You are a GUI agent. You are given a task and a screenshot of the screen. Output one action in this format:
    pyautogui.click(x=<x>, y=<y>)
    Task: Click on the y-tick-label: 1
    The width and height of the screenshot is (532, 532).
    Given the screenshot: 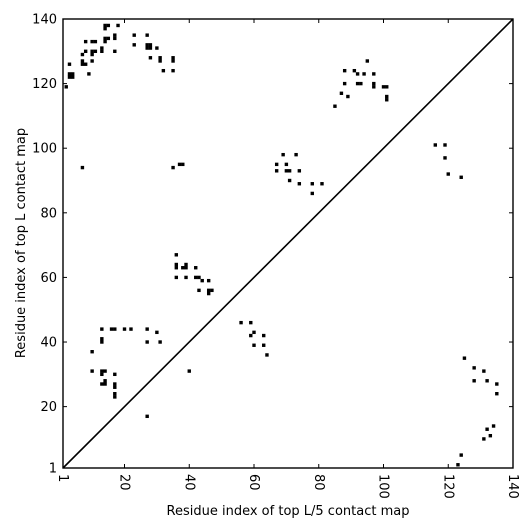 What is the action you would take?
    pyautogui.click(x=53, y=469)
    